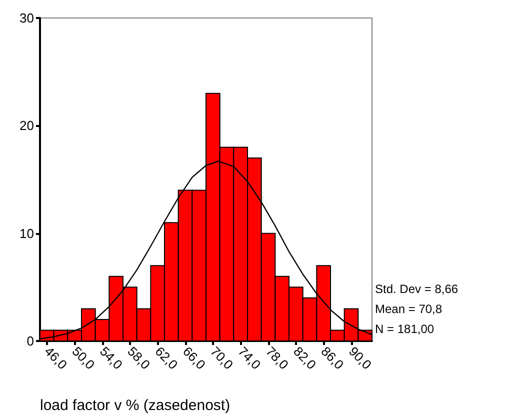 The width and height of the screenshot is (507, 419). I want to click on x-tick-label: 82,0, so click(305, 358).